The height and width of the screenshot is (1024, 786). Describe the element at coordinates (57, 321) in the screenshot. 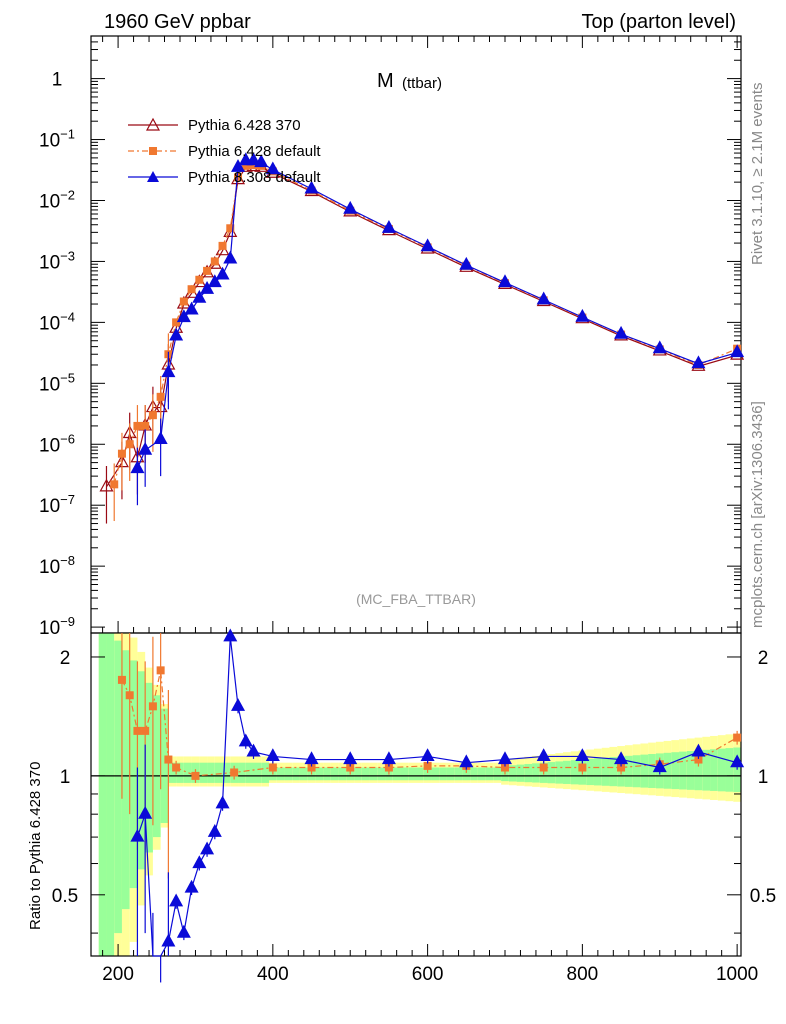

I see `ytick-label-top-4: 10⁻⁴` at that location.